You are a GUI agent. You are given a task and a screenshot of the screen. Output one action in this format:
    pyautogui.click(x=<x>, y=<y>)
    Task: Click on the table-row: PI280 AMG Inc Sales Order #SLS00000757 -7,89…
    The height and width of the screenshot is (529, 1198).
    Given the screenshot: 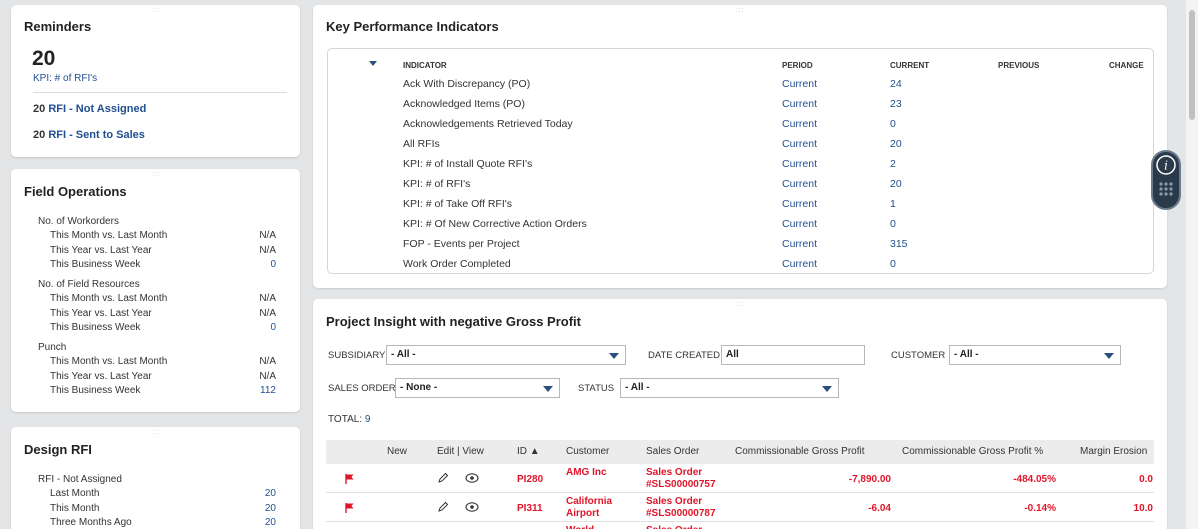 What is the action you would take?
    pyautogui.click(x=740, y=479)
    